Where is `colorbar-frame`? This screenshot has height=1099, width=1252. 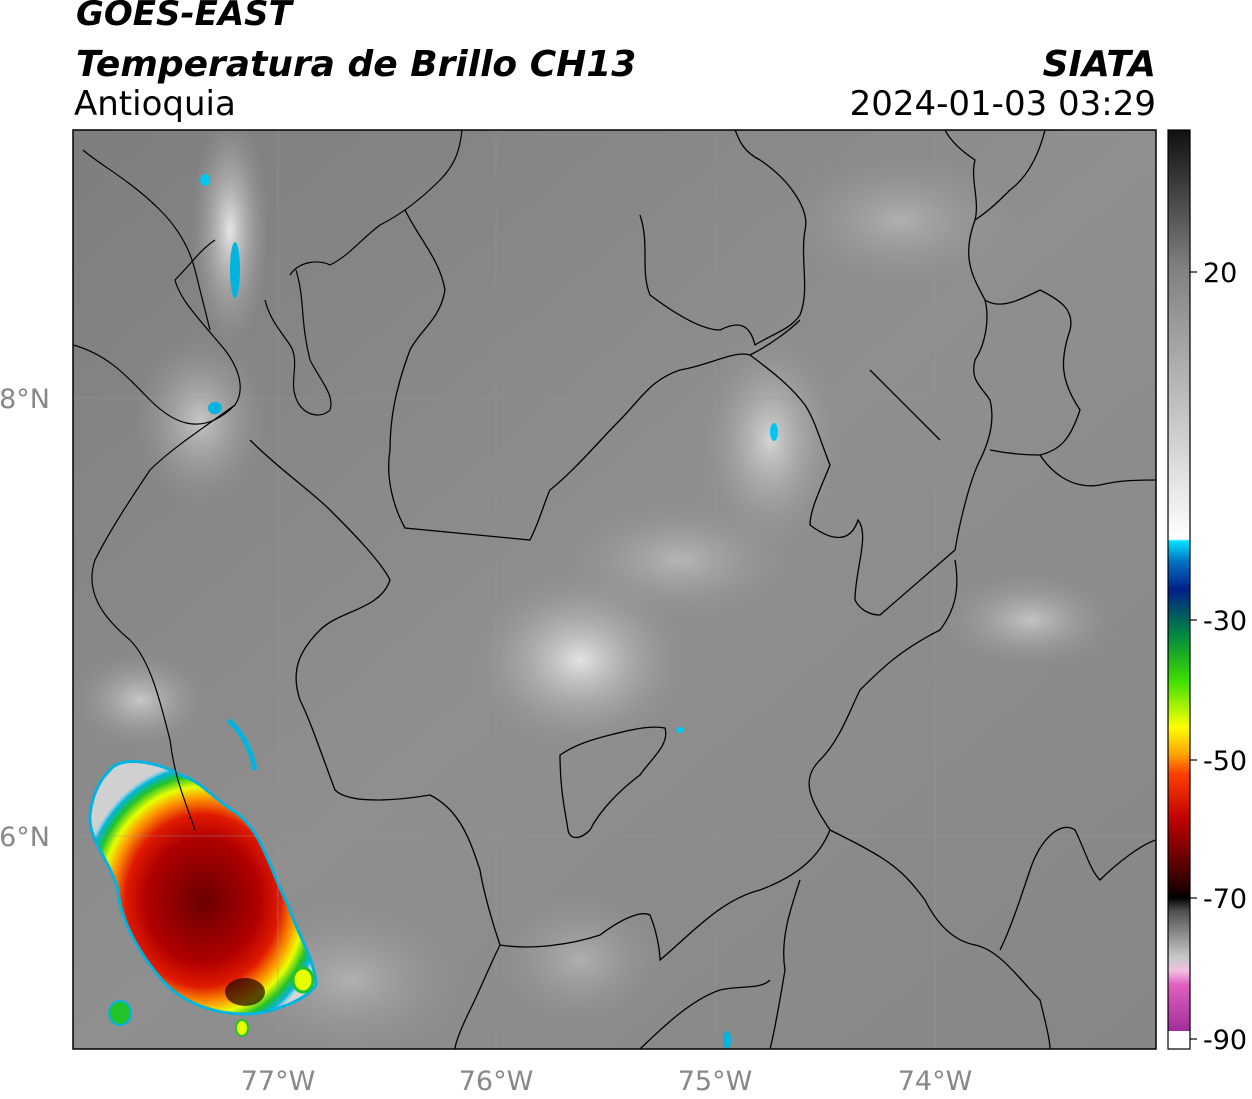 colorbar-frame is located at coordinates (1179, 589).